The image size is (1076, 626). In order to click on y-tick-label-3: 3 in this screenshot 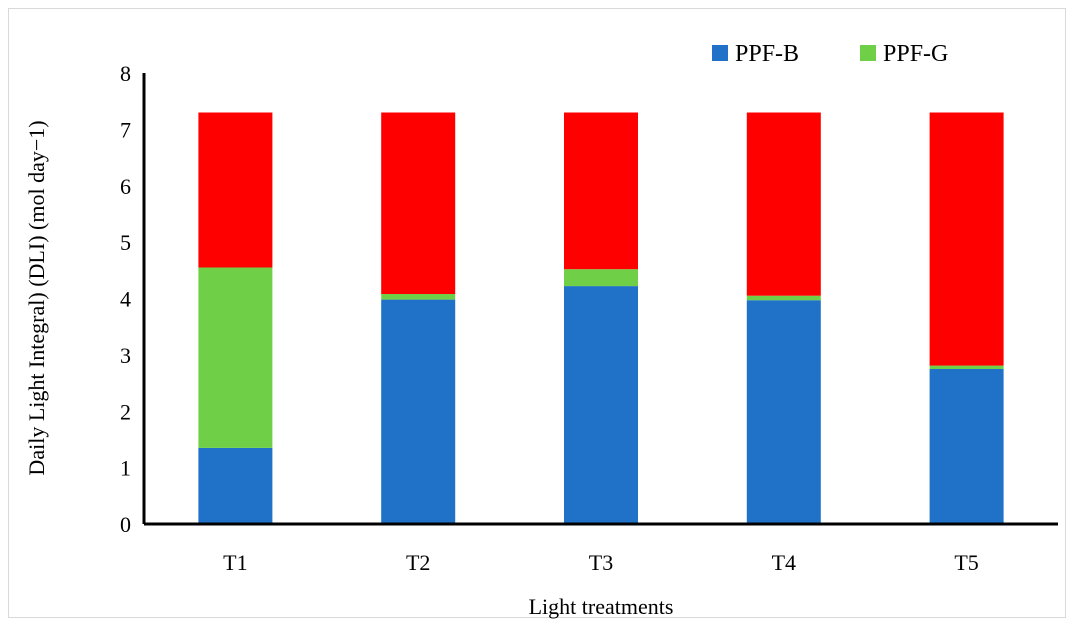, I will do `click(125, 355)`.